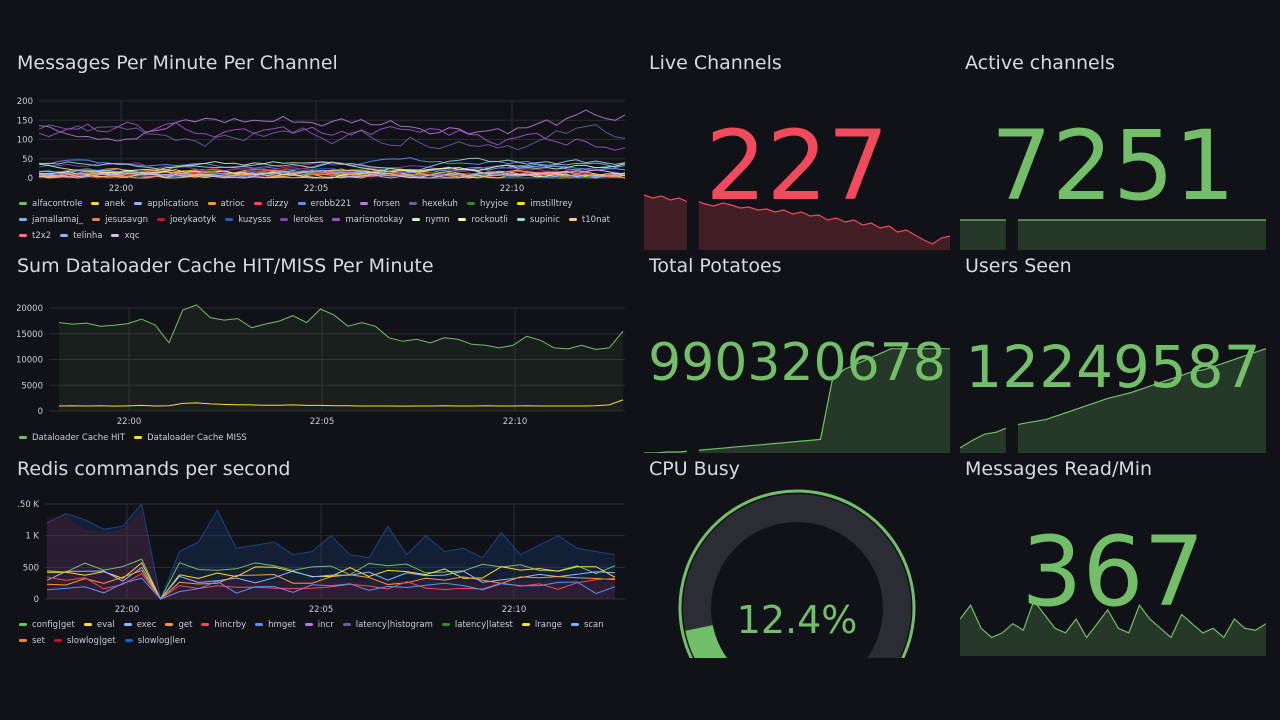 Image resolution: width=1280 pixels, height=720 pixels. Describe the element at coordinates (186, 220) in the screenshot. I see `legend-item: joeykaotyk` at that location.